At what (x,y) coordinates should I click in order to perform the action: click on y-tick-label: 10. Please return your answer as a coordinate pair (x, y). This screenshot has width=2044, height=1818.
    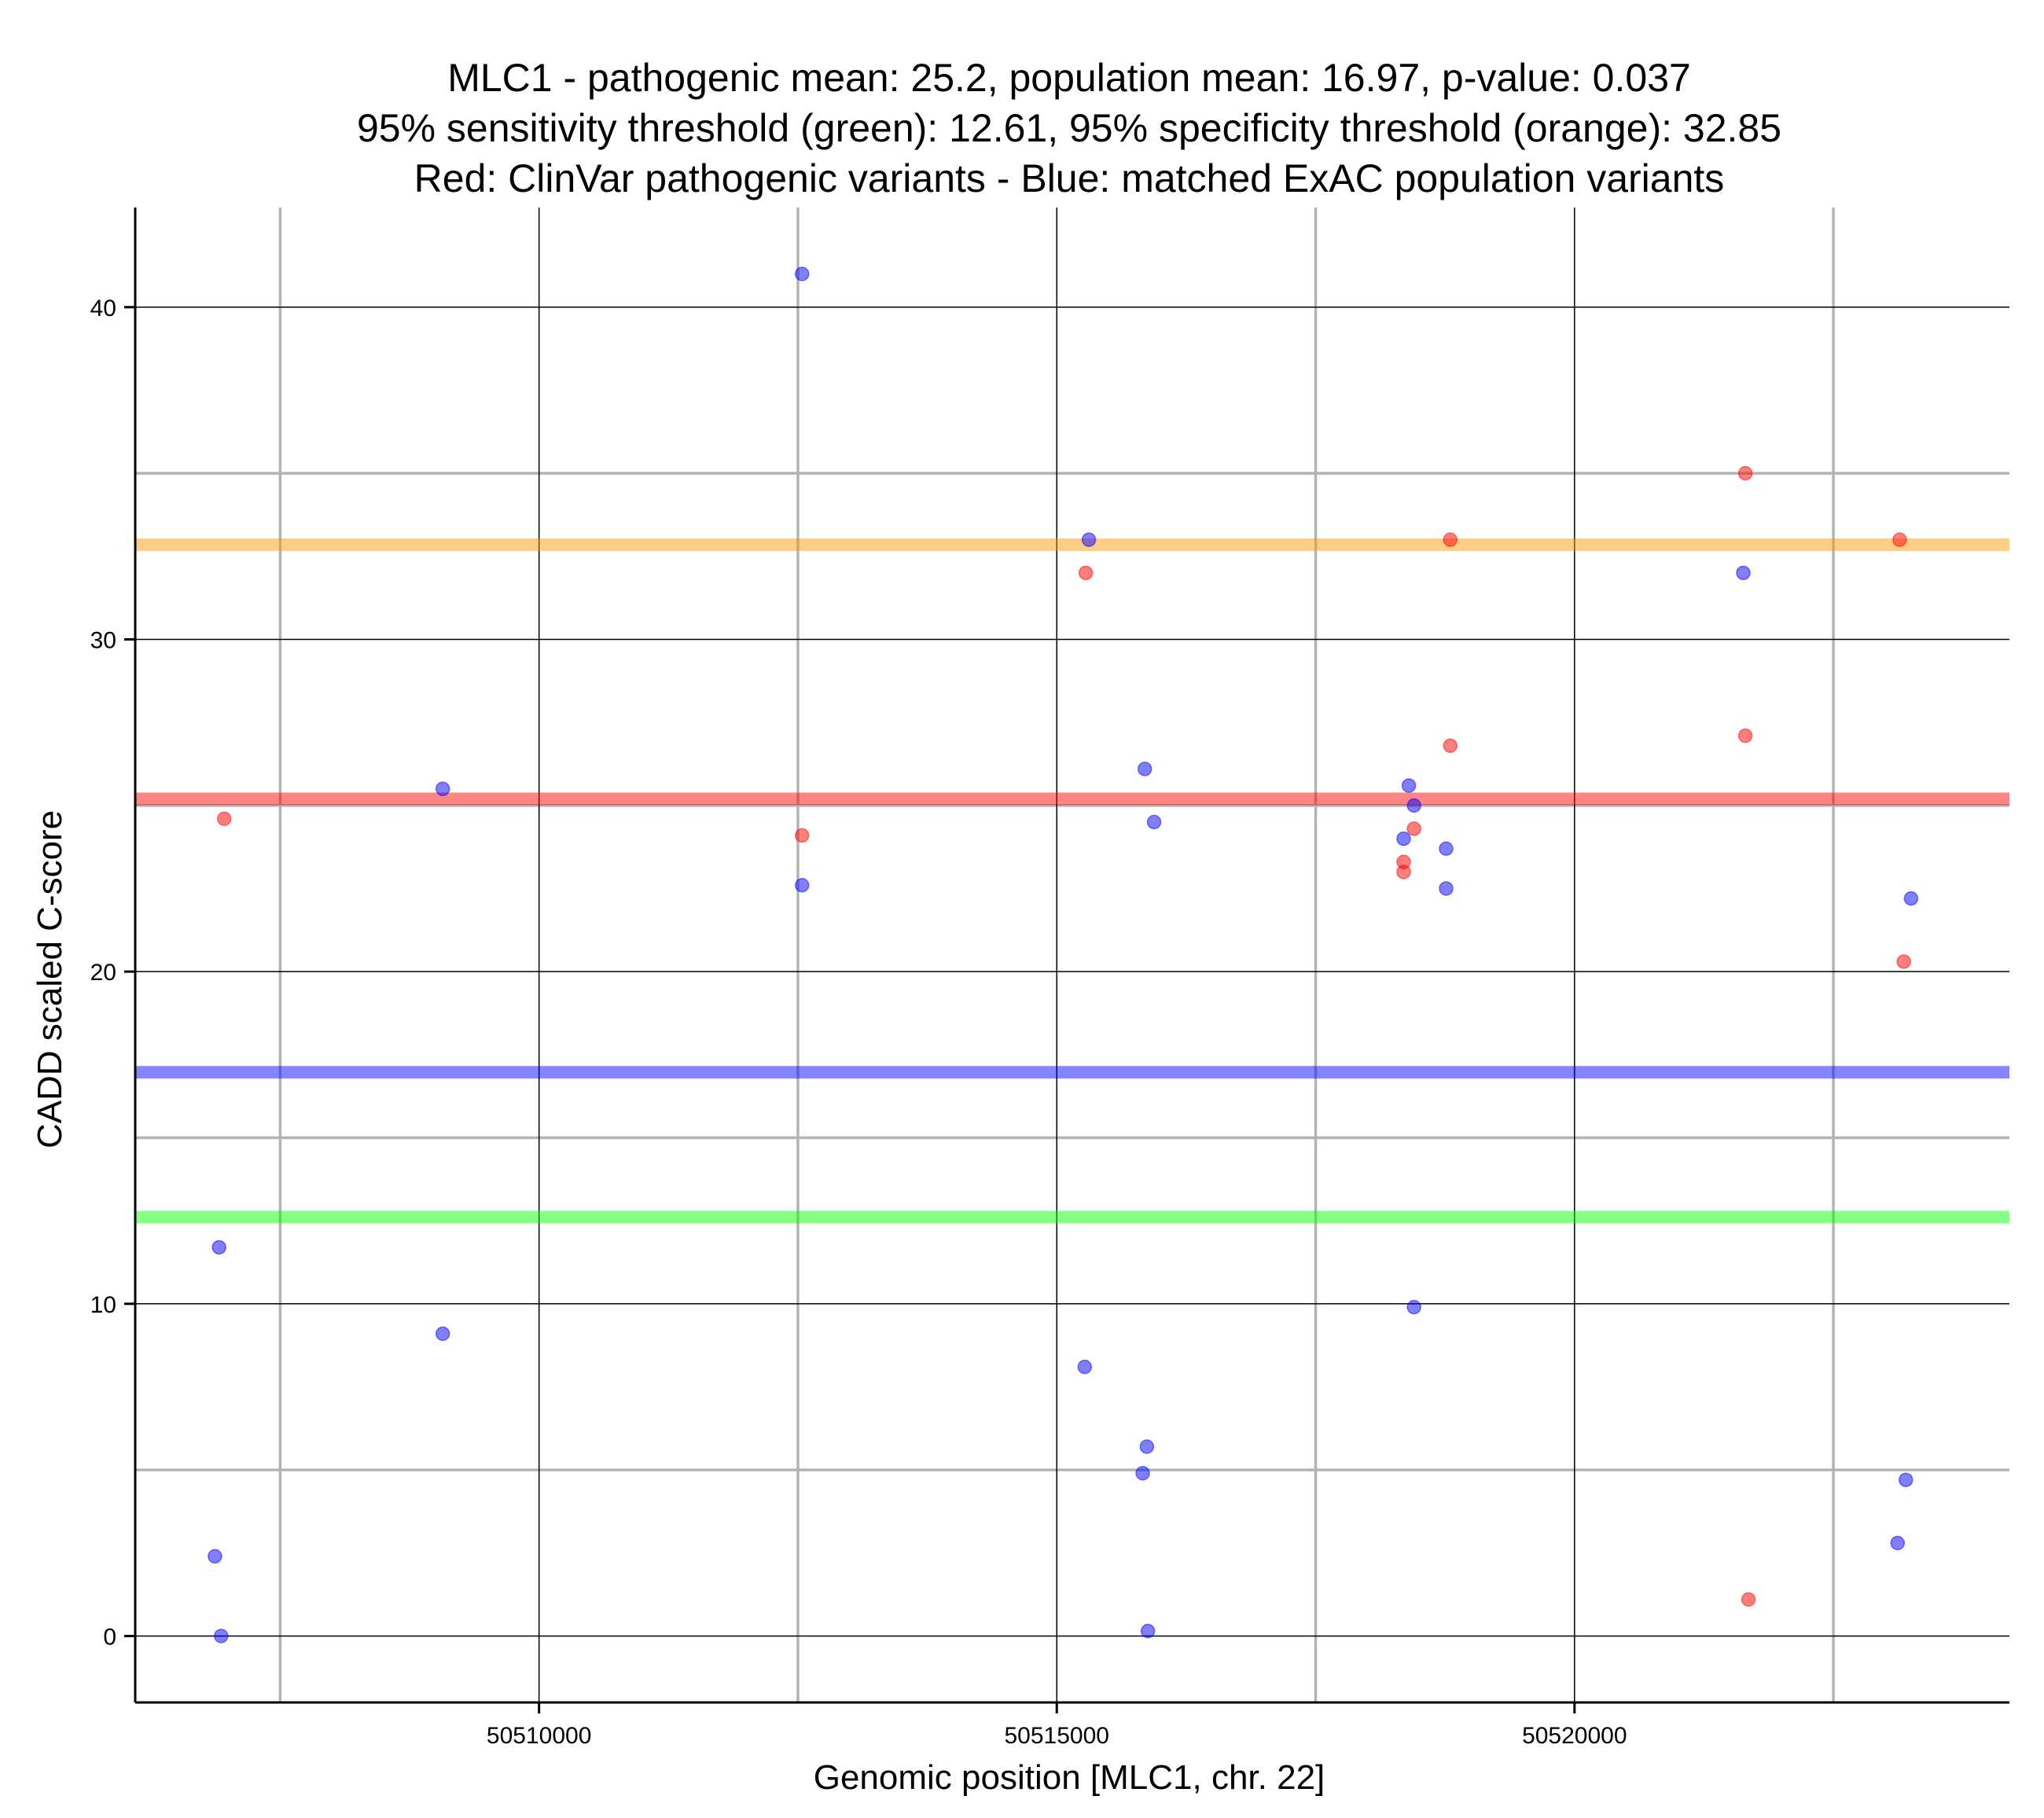
    Looking at the image, I should click on (103, 1305).